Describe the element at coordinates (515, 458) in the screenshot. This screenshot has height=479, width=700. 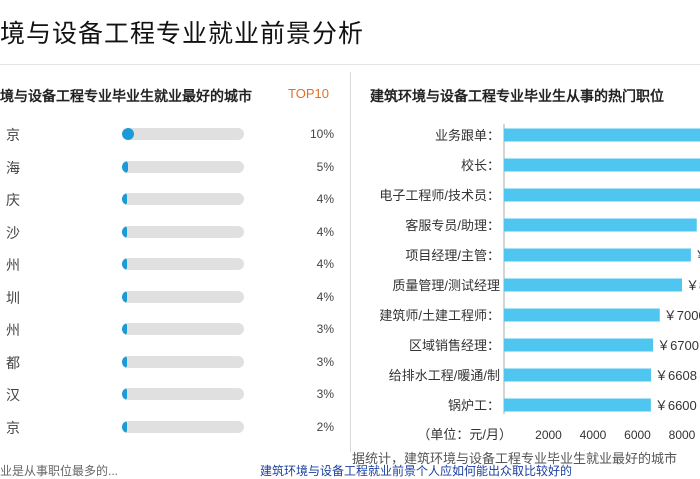
I see `footer-note: 据统计，建筑环境与设备工程专业毕业生就业最好的城市` at that location.